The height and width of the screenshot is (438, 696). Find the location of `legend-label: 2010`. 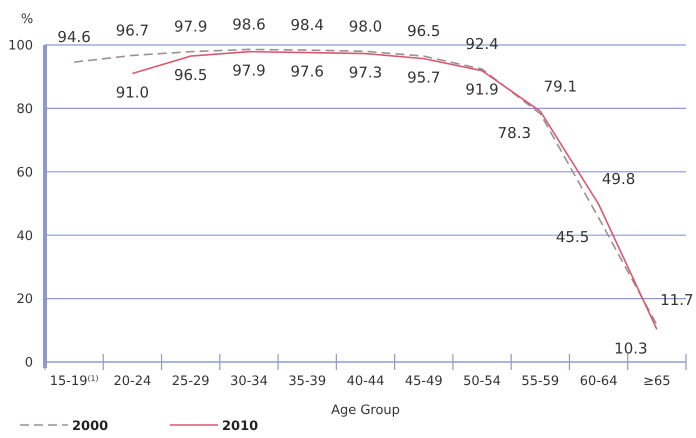

legend-label: 2010 is located at coordinates (240, 426).